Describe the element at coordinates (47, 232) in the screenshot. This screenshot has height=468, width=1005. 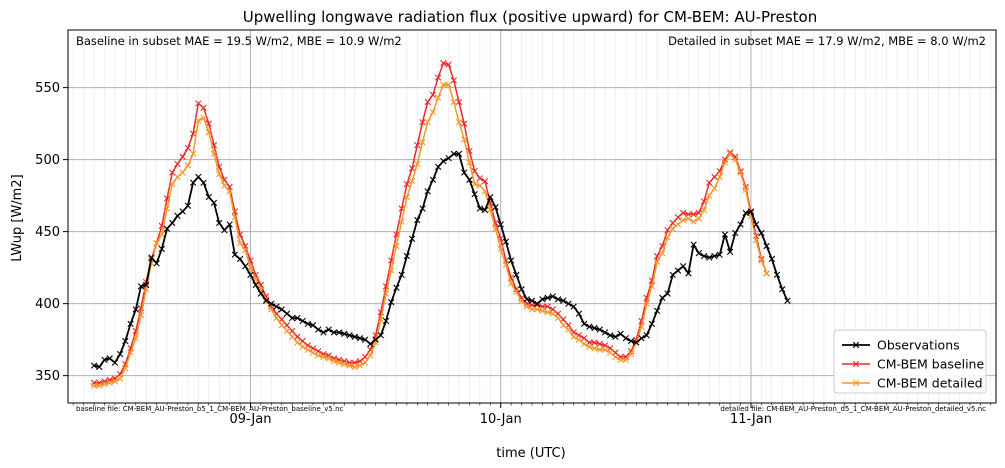
I see `y-tick-label: 450` at that location.